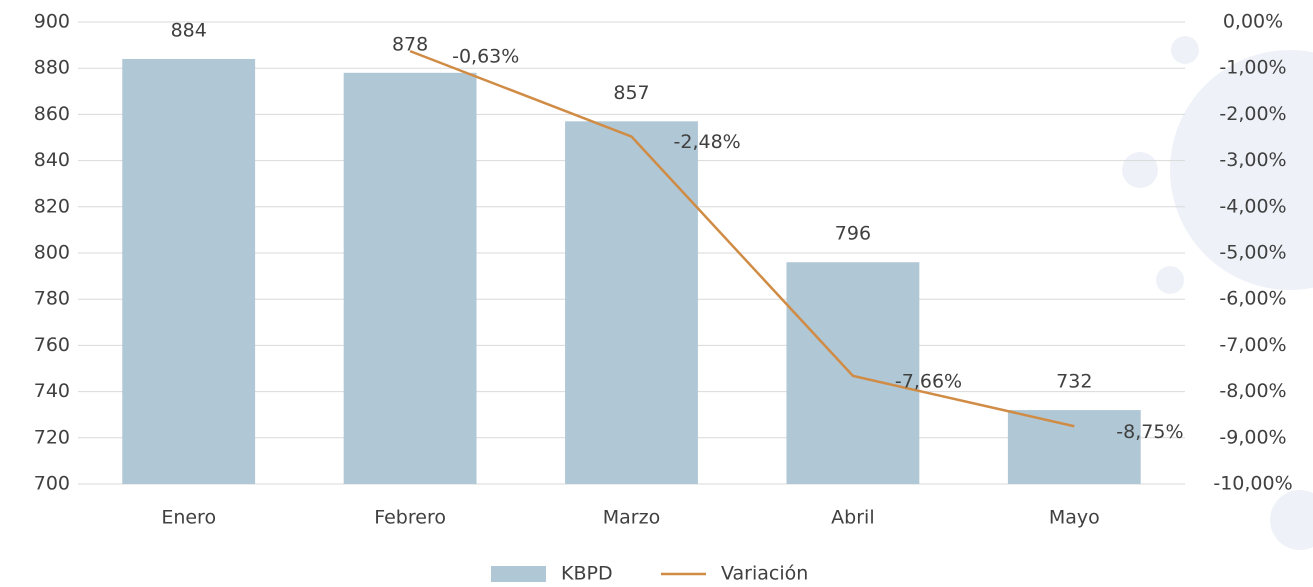  What do you see at coordinates (1252, 160) in the screenshot?
I see `y2-tick-label: -3,00%` at bounding box center [1252, 160].